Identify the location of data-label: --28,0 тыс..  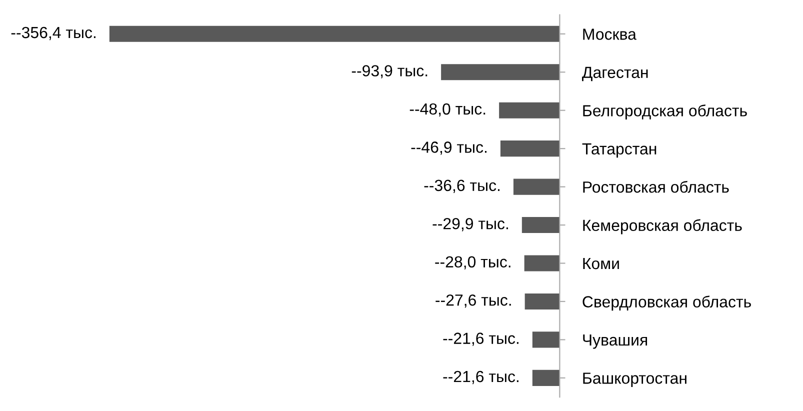
(472, 263).